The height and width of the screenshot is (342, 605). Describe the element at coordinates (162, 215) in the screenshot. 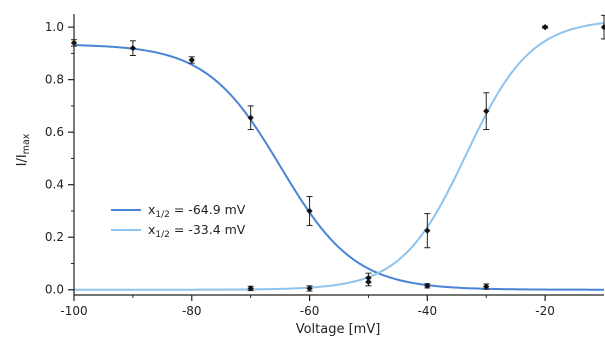

I see `legend-1-sub: 1/2` at that location.